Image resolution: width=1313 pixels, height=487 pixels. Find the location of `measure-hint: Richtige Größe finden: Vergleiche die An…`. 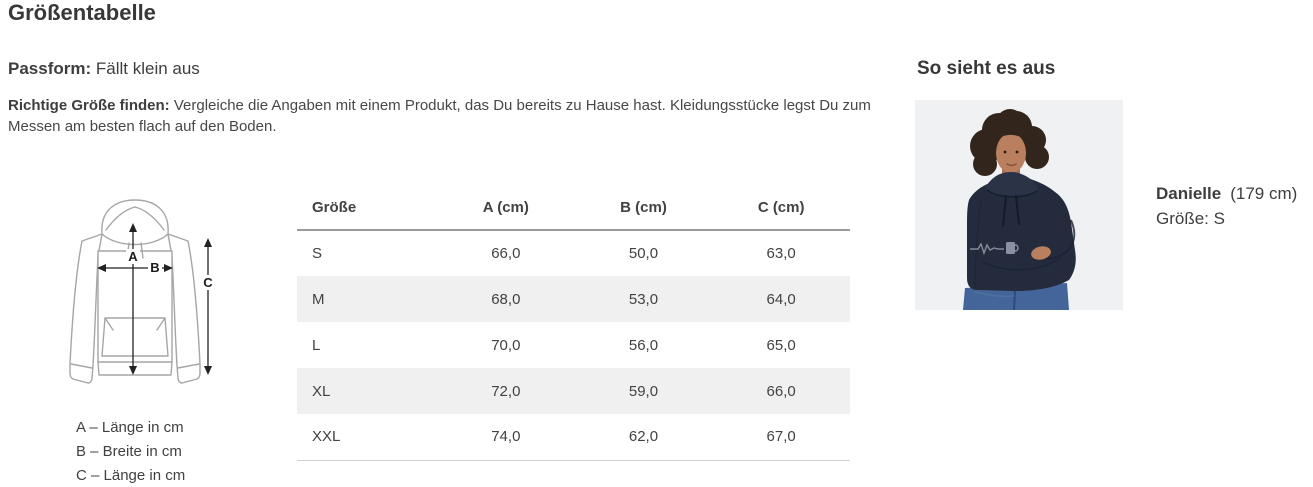

measure-hint: Richtige Größe finden: Vergleiche die An… is located at coordinates (444, 116).